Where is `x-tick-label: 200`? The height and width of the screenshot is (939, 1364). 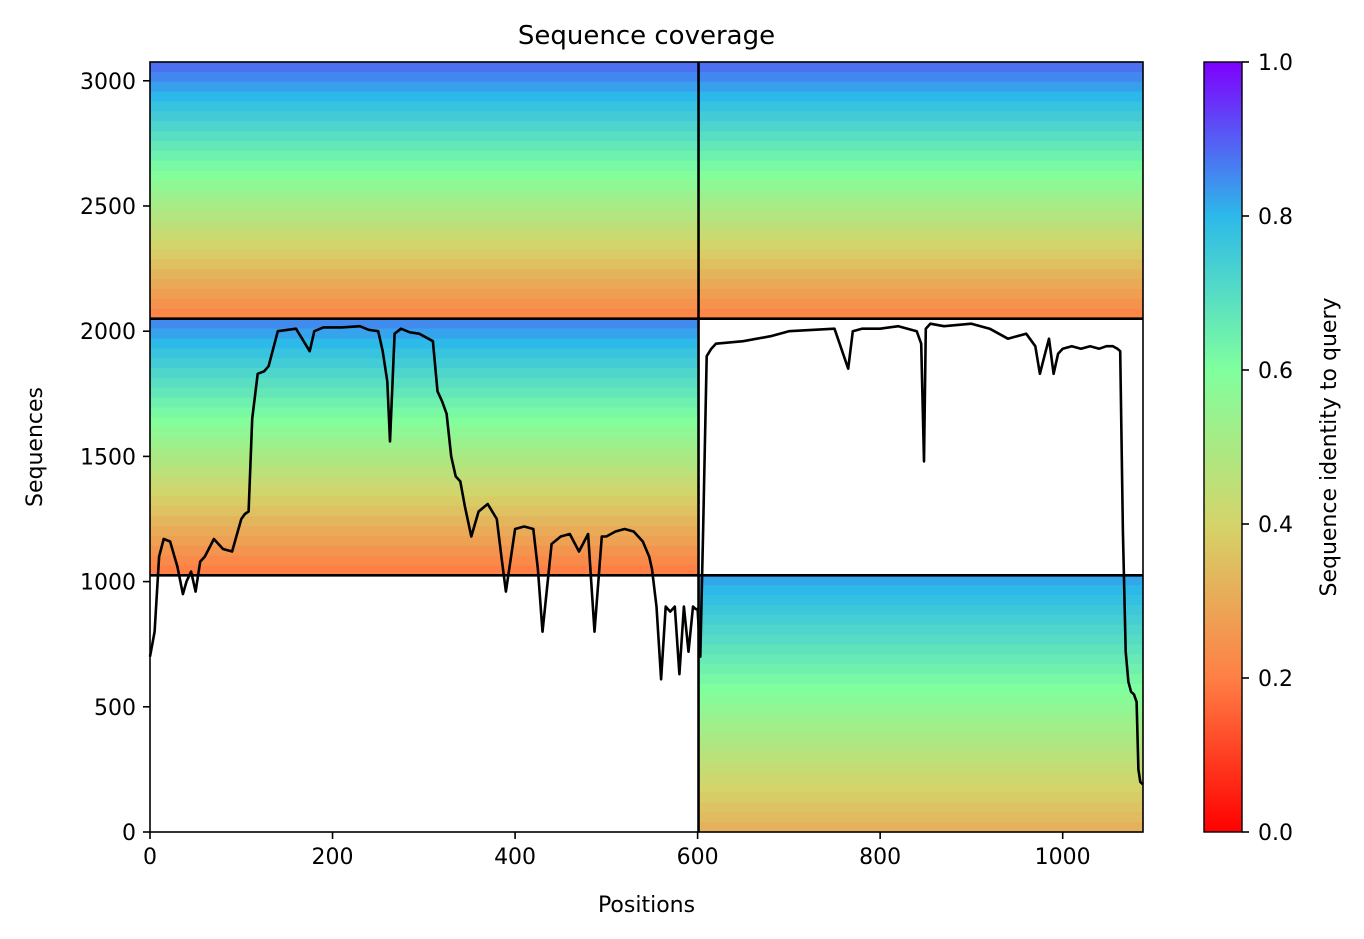
x-tick-label: 200 is located at coordinates (333, 857).